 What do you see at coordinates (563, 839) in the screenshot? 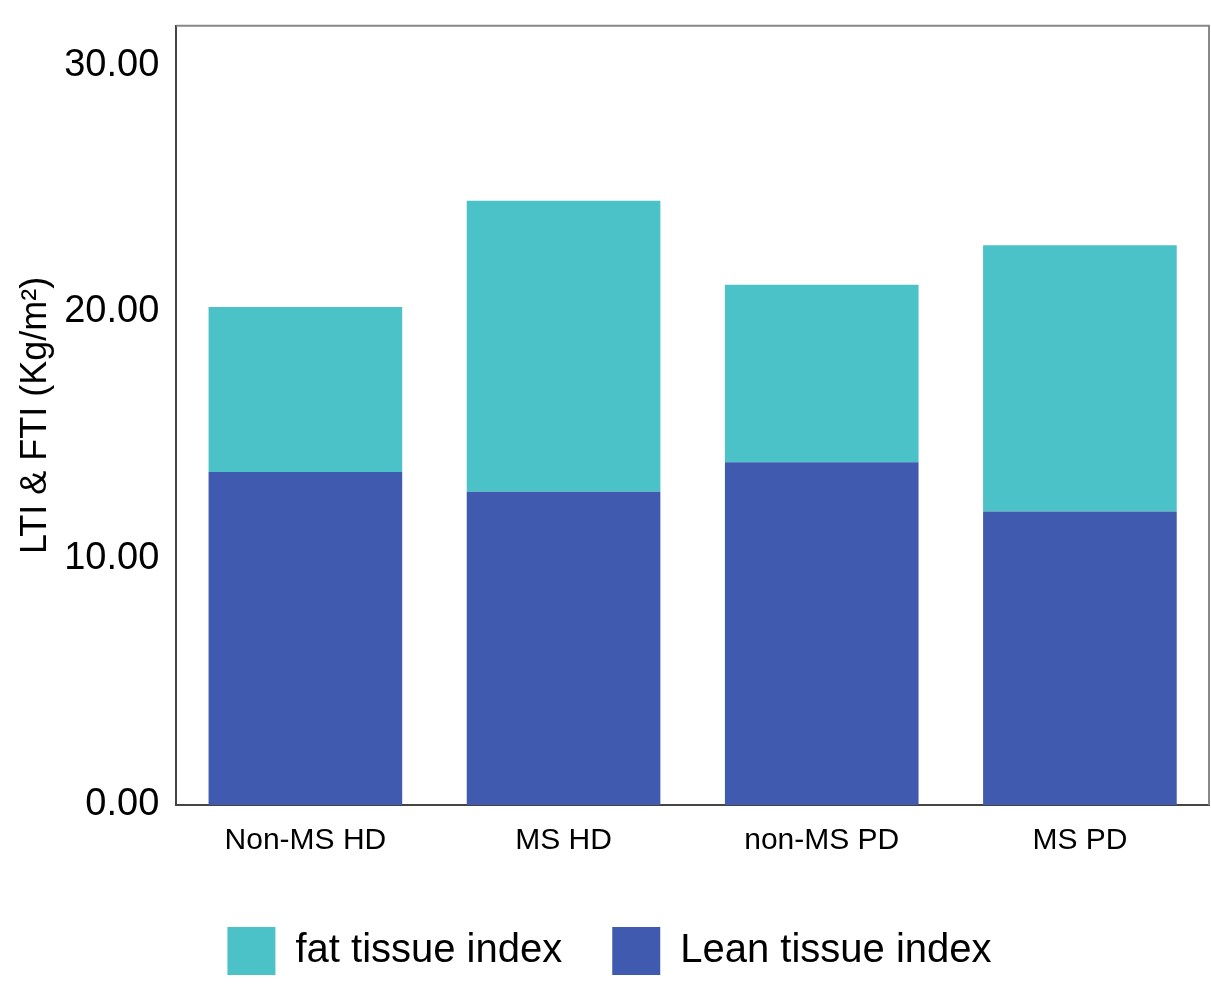
I see `x-tick-label: MS HD` at bounding box center [563, 839].